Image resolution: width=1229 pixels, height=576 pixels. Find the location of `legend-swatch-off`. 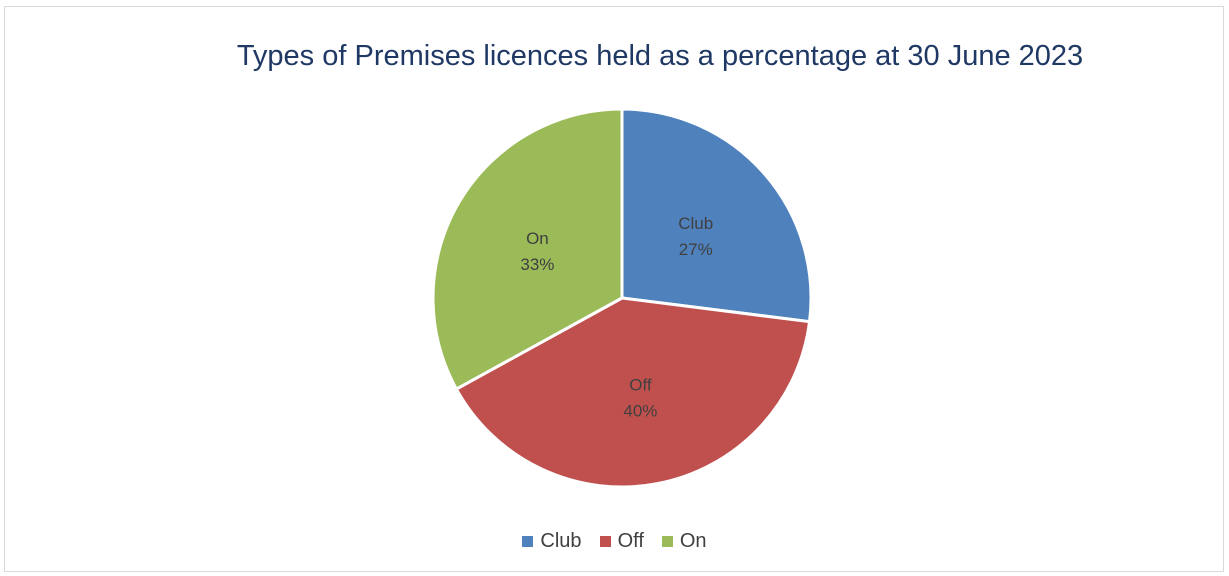

legend-swatch-off is located at coordinates (605, 541).